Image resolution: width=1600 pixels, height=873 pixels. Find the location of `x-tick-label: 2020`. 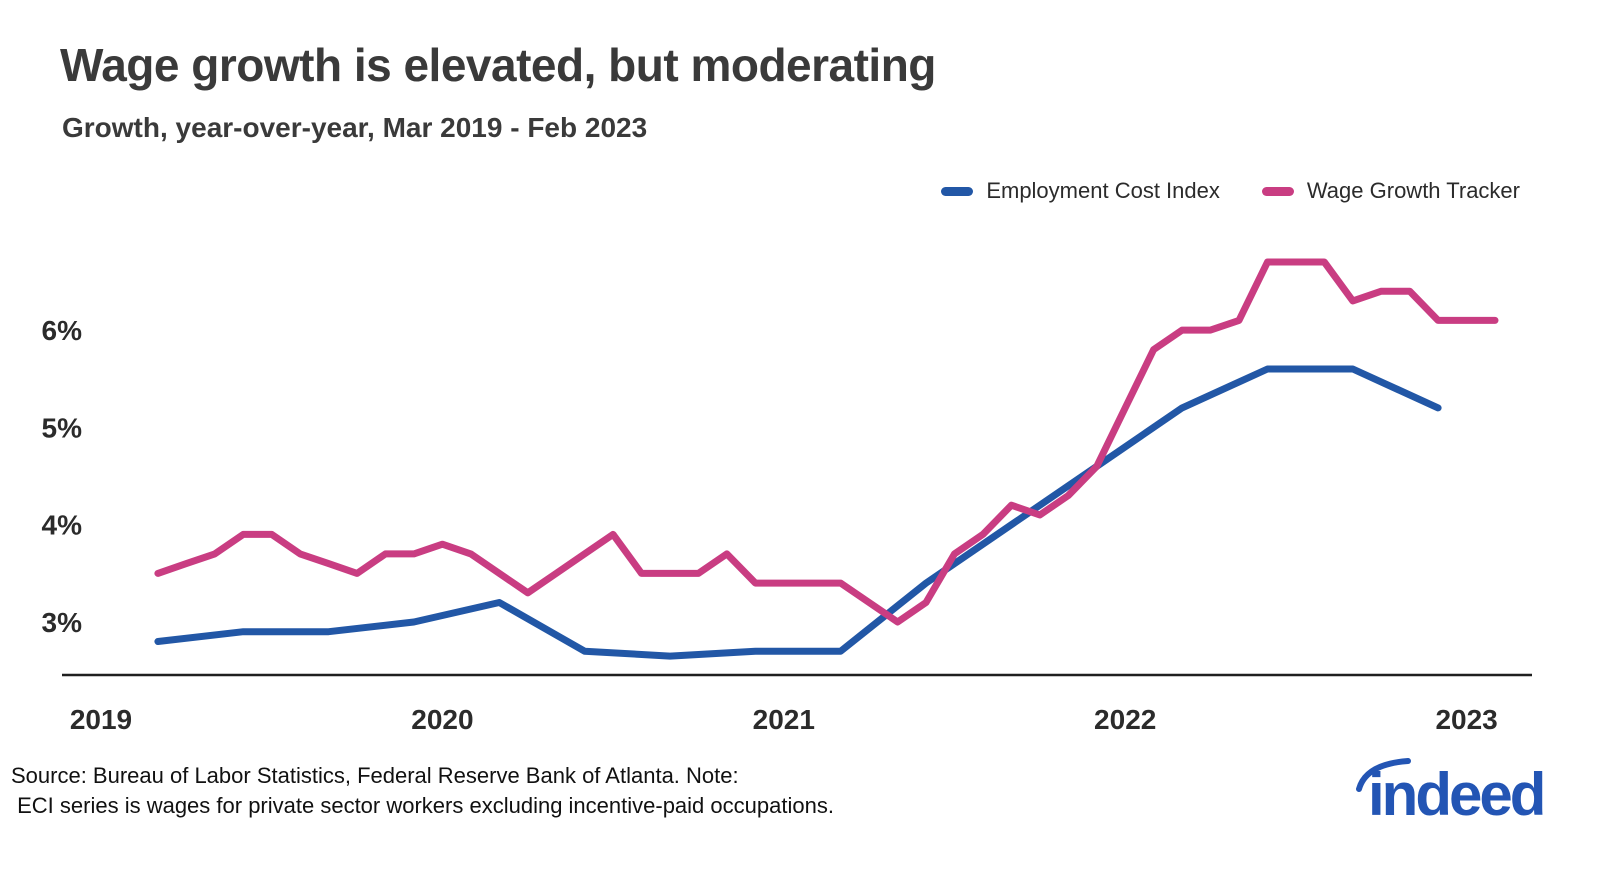

x-tick-label: 2020 is located at coordinates (442, 719).